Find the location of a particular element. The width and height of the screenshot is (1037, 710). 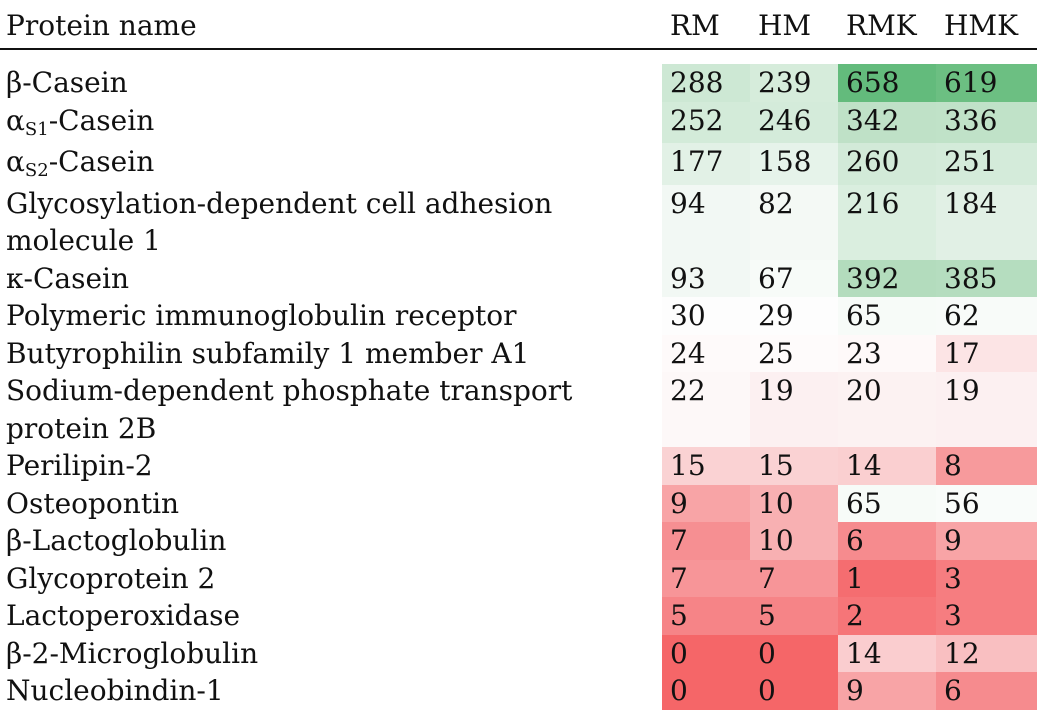

header-row: Protein name RM HM RMK HMK is located at coordinates (518, 25).